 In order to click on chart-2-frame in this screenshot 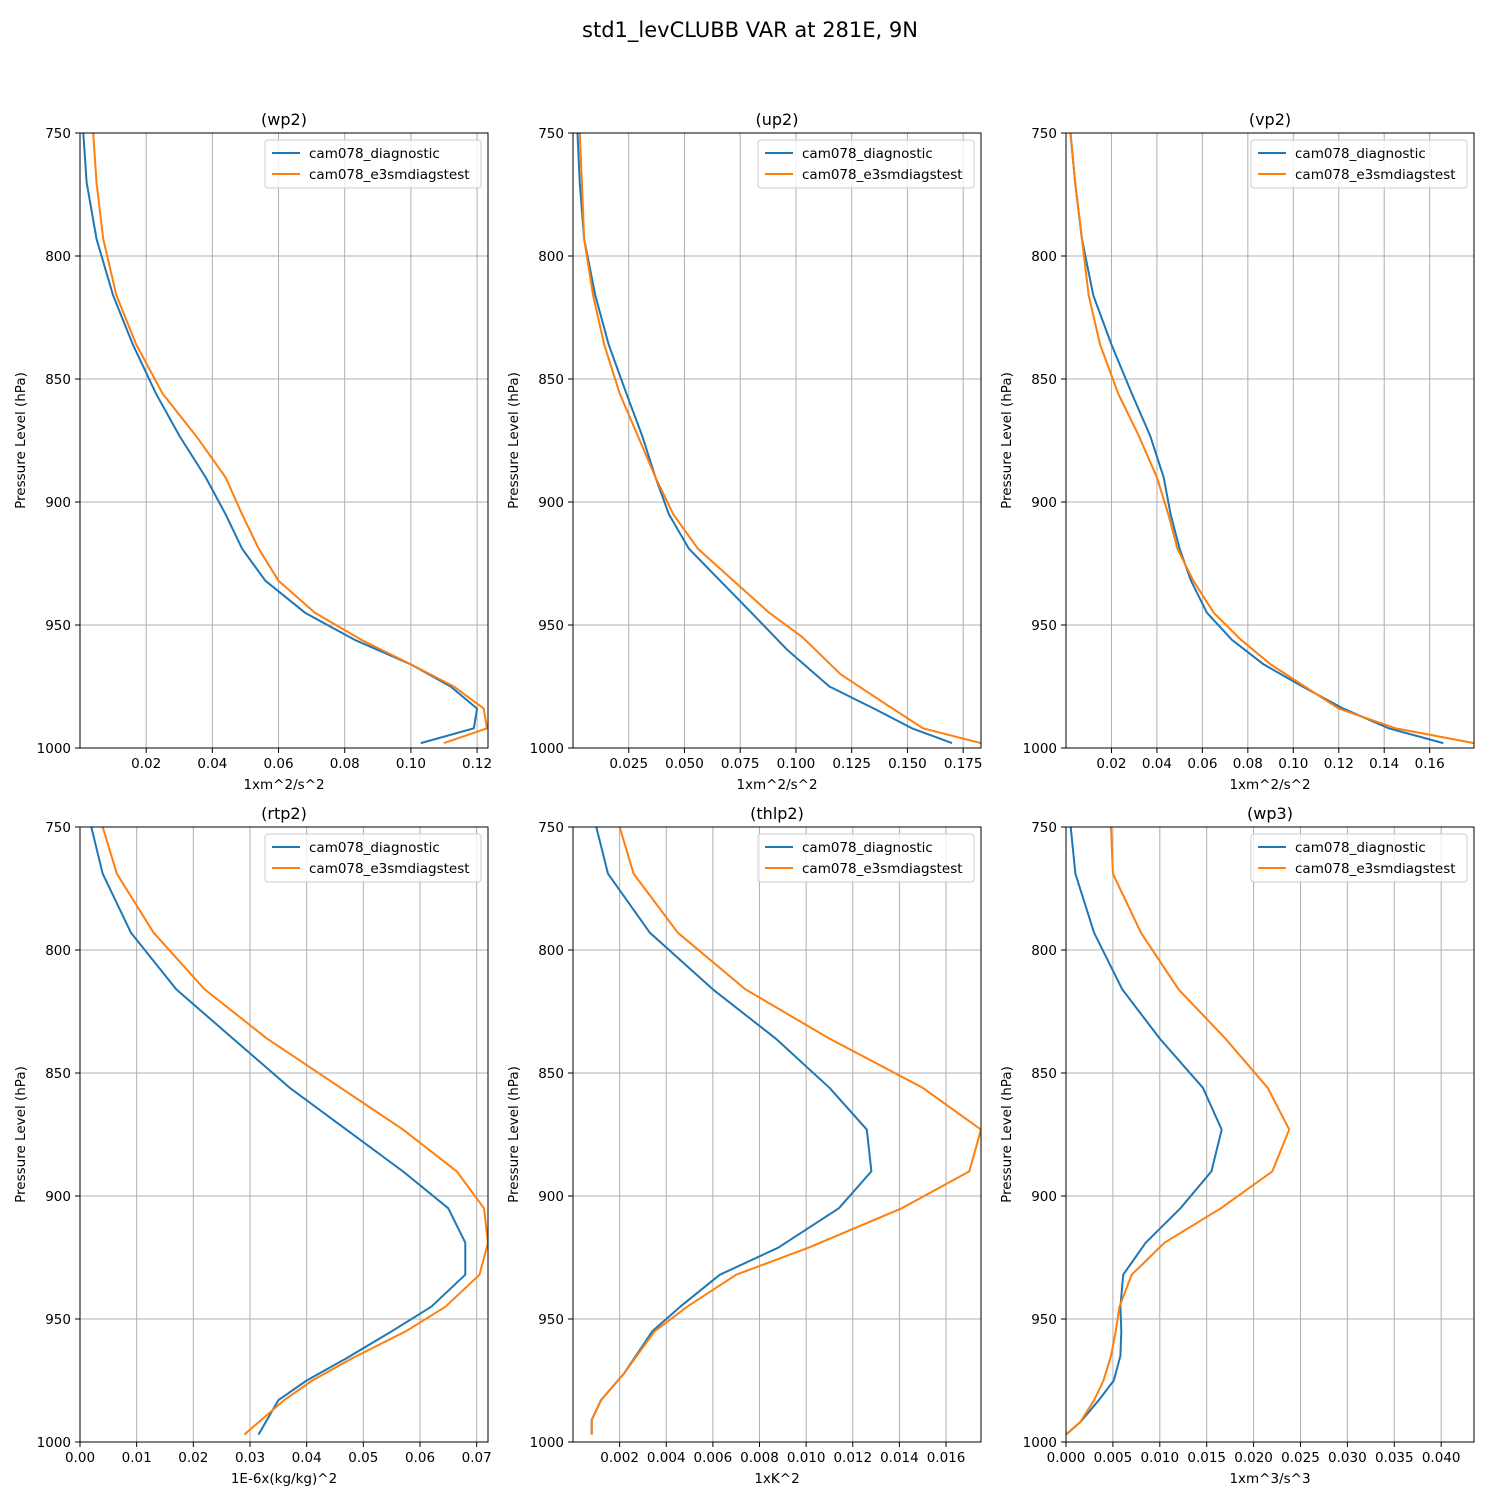, I will do `click(777, 440)`.